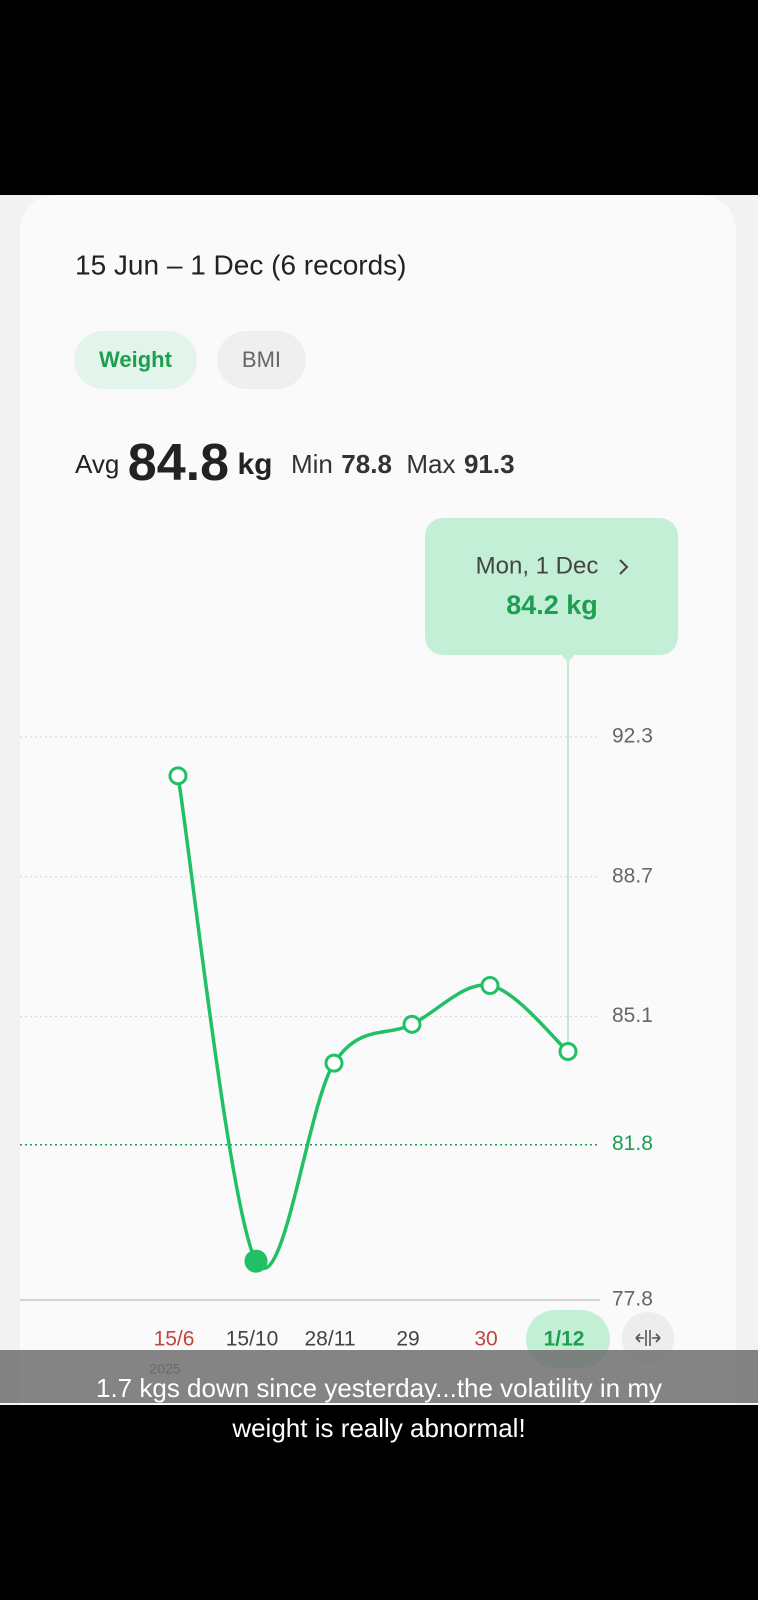 The image size is (758, 1600). I want to click on summary: Avg 84.8 kg Min 78.8 Max 91.3, so click(295, 463).